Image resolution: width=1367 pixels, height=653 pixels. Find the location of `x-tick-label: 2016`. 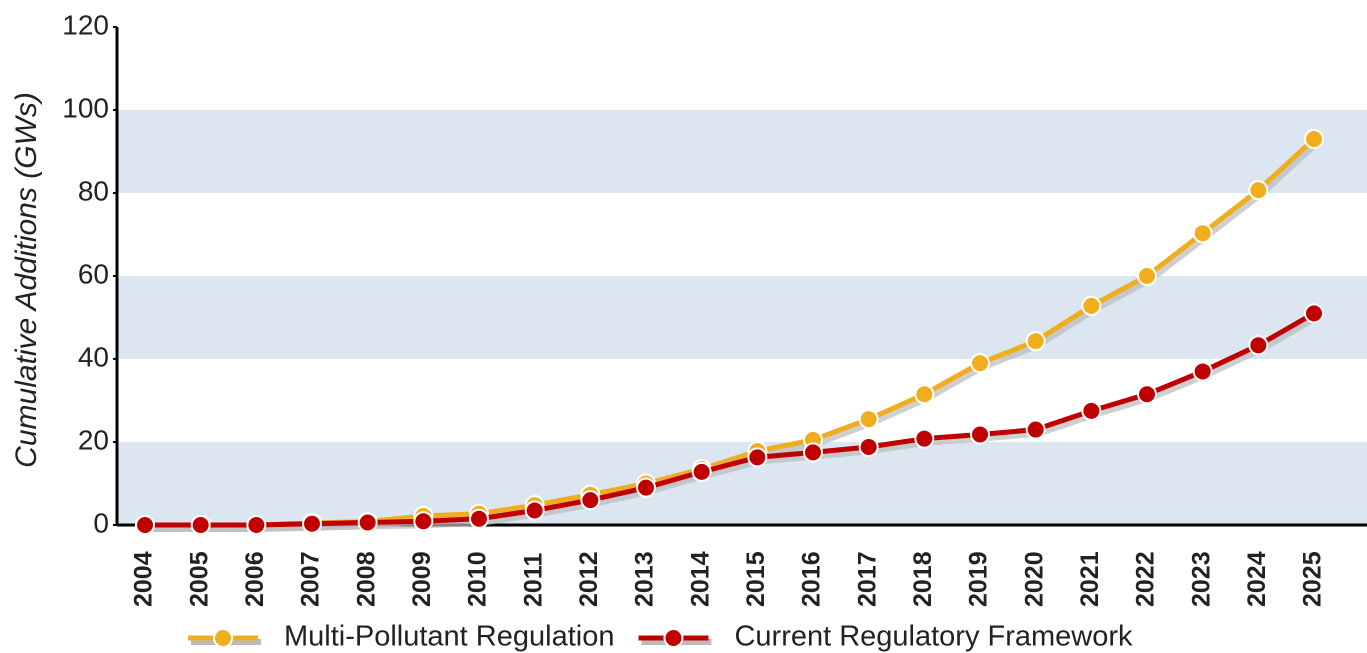

x-tick-label: 2016 is located at coordinates (812, 579).